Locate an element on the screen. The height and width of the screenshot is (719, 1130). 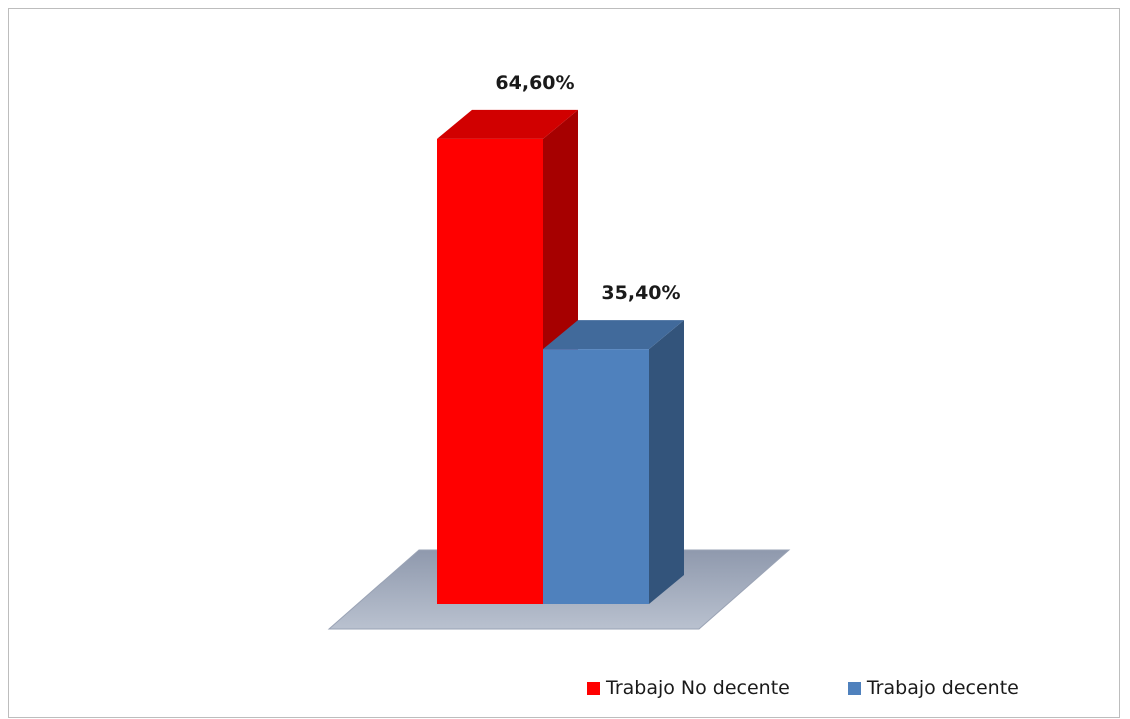
legend-swatch-decente is located at coordinates (854, 688).